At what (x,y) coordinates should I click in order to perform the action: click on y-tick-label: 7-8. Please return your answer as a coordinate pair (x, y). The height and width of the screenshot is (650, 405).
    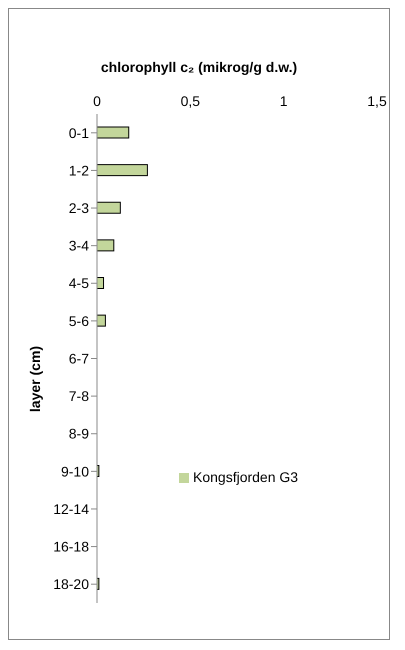
    Looking at the image, I should click on (79, 396).